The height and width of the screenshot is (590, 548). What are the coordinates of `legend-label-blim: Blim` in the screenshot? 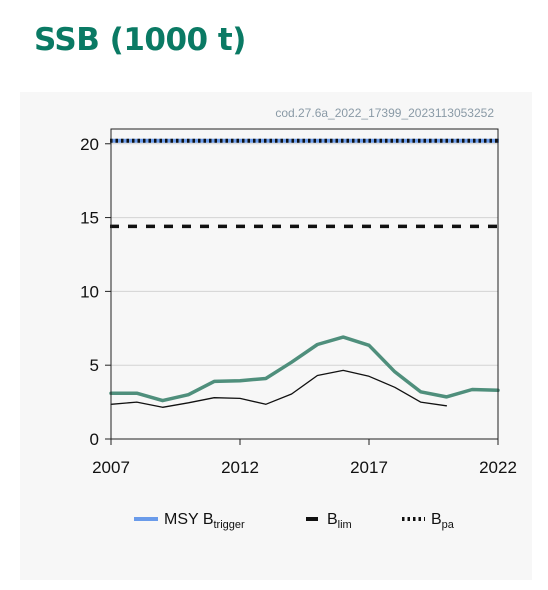 It's located at (339, 521).